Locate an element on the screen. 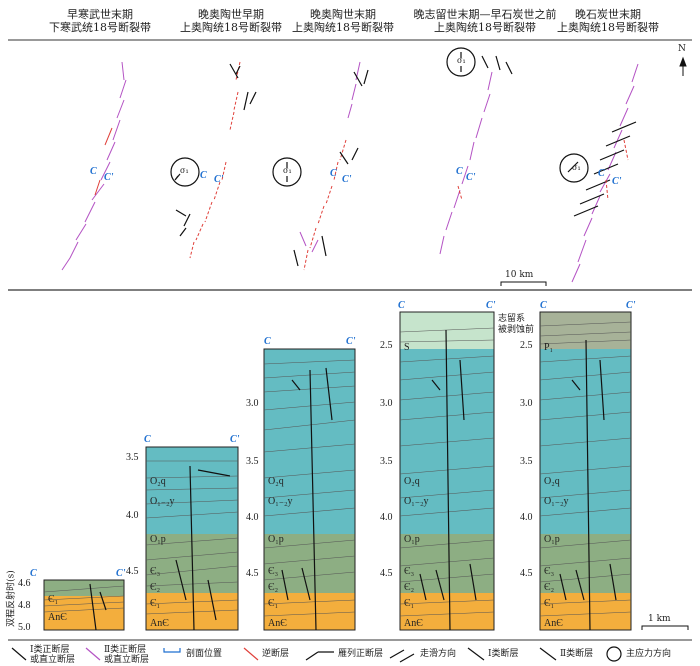 This screenshot has width=700, height=666. p5-tick-4: 4.5 is located at coordinates (526, 573).